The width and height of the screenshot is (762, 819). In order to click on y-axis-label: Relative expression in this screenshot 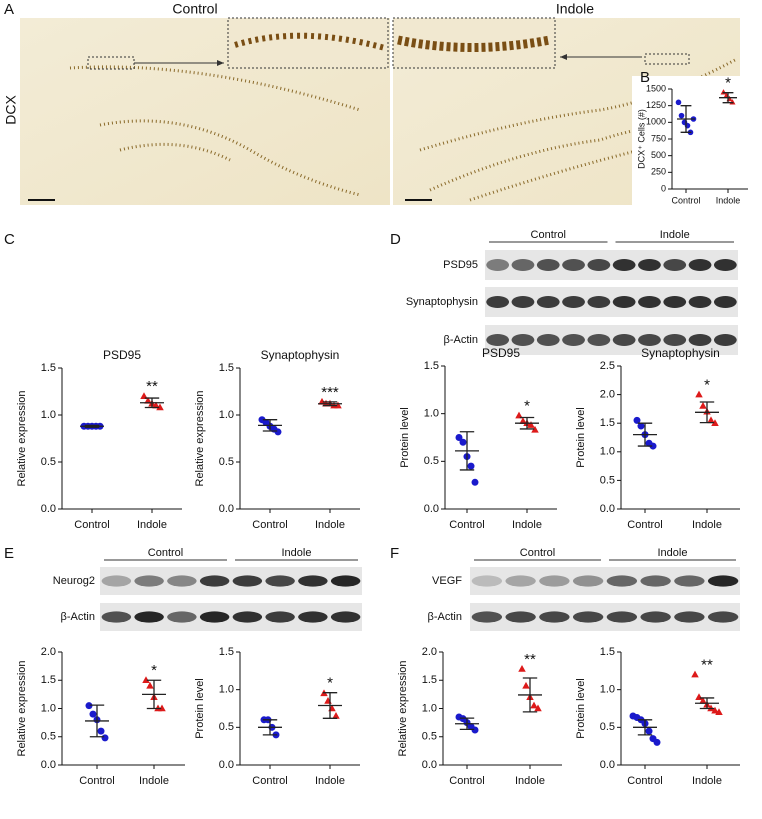, I will do `click(403, 709)`.